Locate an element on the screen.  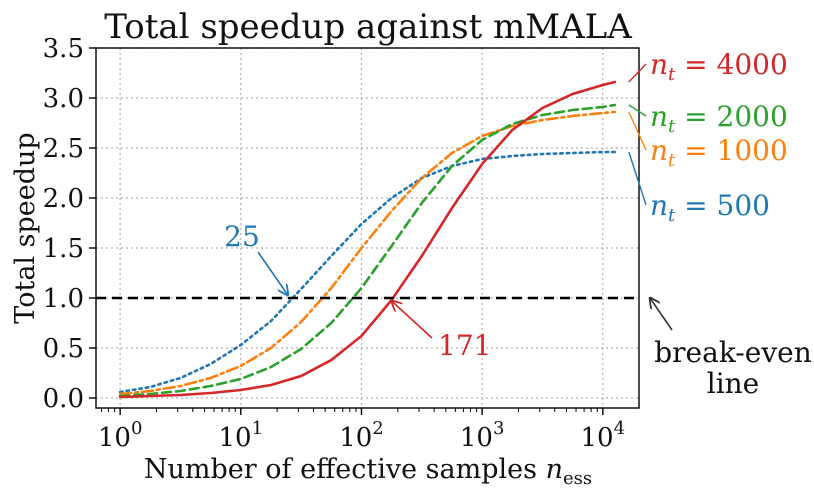
y-tick-label: 3.5 is located at coordinates (63, 49).